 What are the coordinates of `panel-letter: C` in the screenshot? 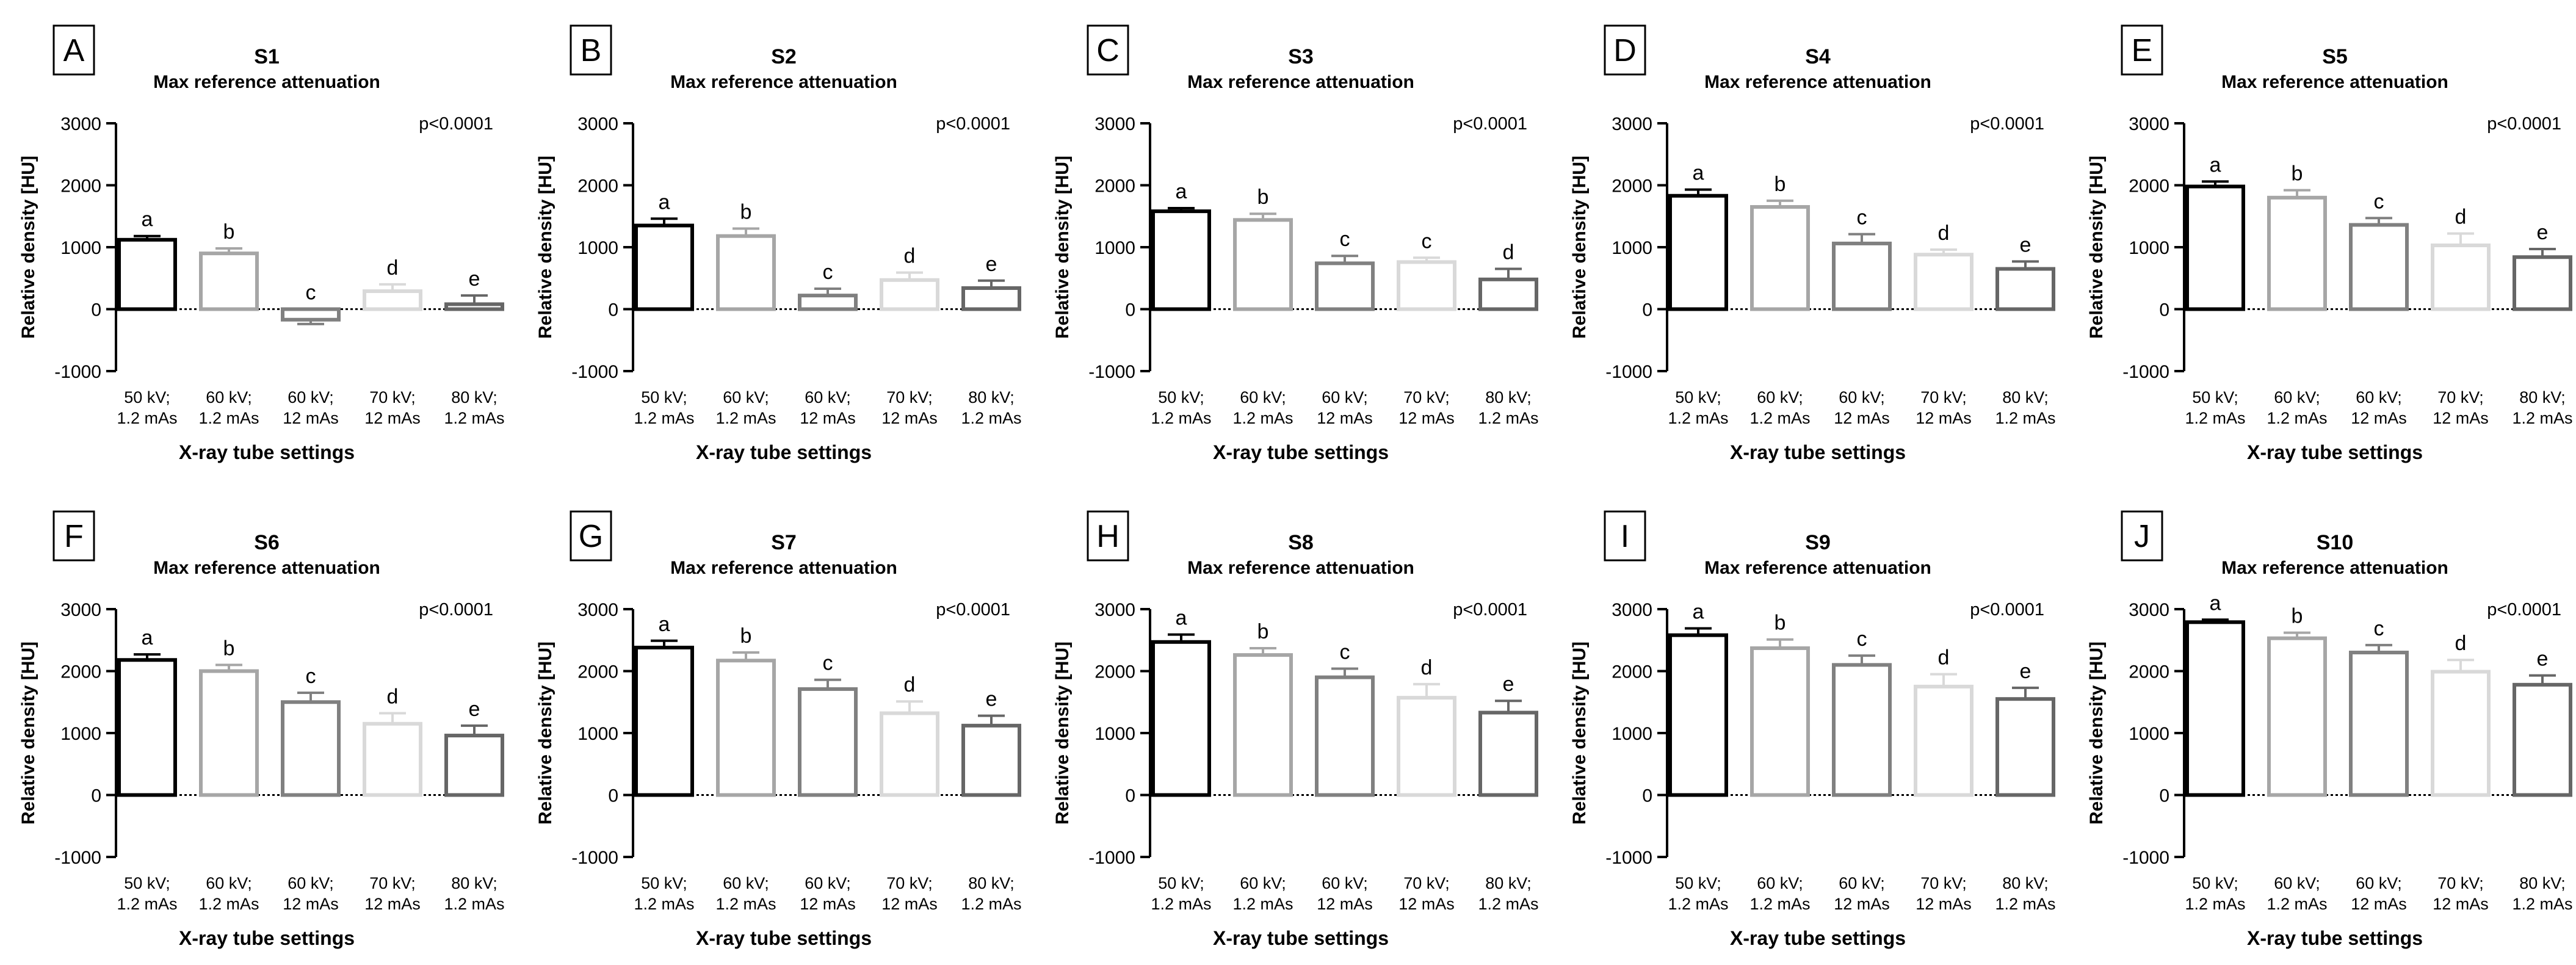 It's located at (1108, 50).